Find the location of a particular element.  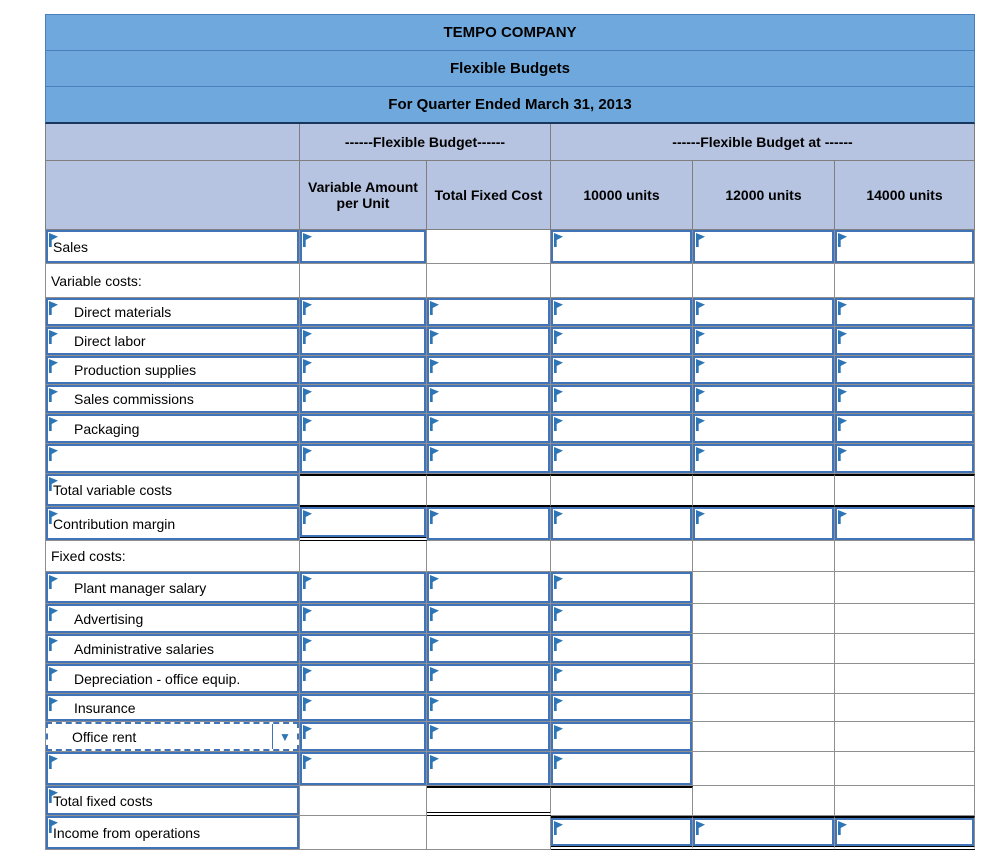

cell-contribution-margin-variable-amount-per-unit is located at coordinates (363, 524).